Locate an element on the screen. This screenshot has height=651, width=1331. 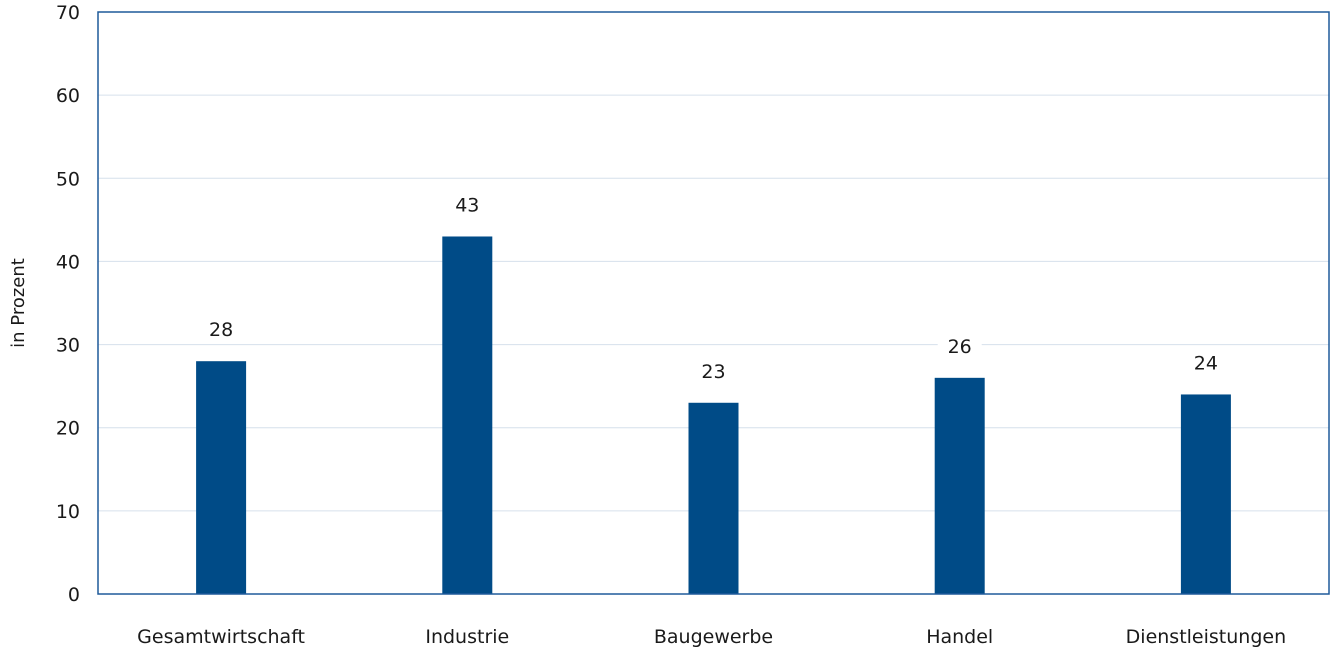
y-axis-ticks: 0 10 20 30 40 50 60 70 is located at coordinates (68, 304).